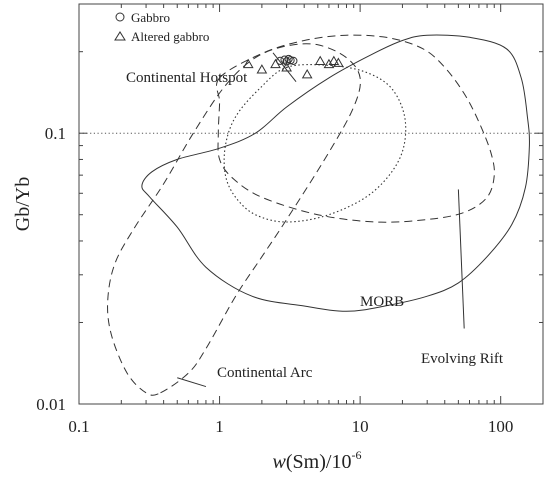 This screenshot has height=478, width=550. Describe the element at coordinates (461, 259) in the screenshot. I see `leader-evolving-rift` at that location.